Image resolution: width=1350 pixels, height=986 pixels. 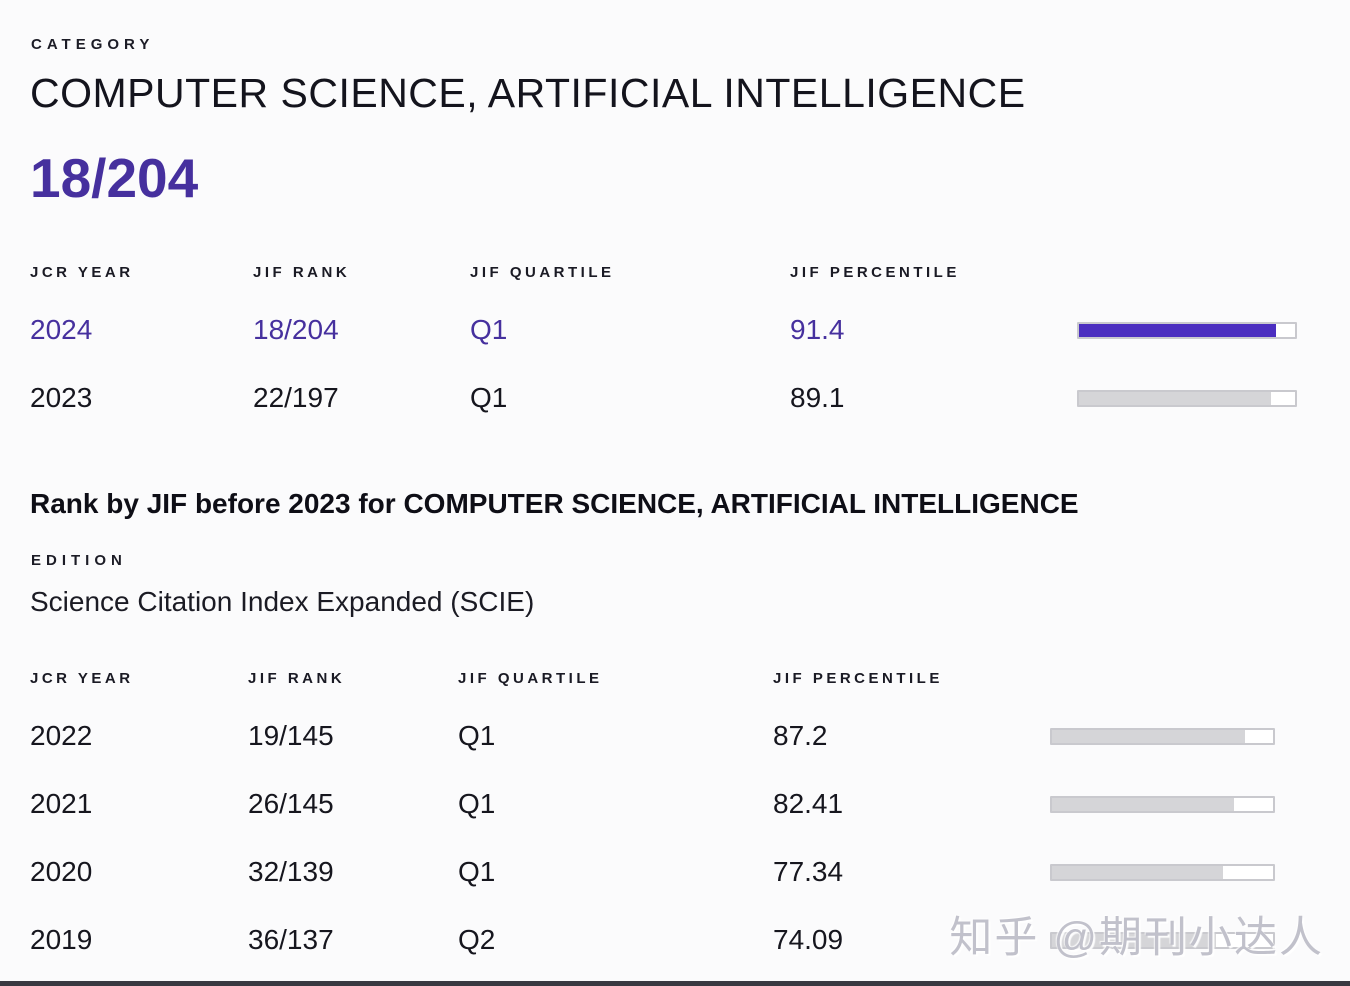 I want to click on cell-year: 2020, so click(x=61, y=871).